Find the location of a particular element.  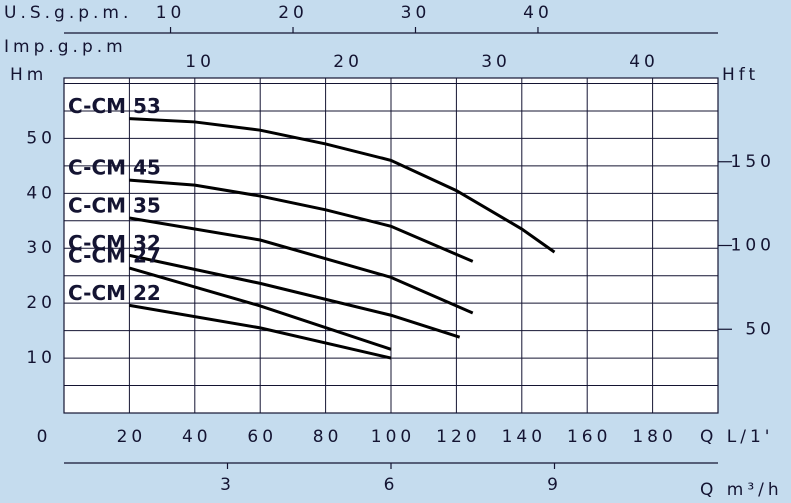

curve-label: C-CM 53 is located at coordinates (114, 106).